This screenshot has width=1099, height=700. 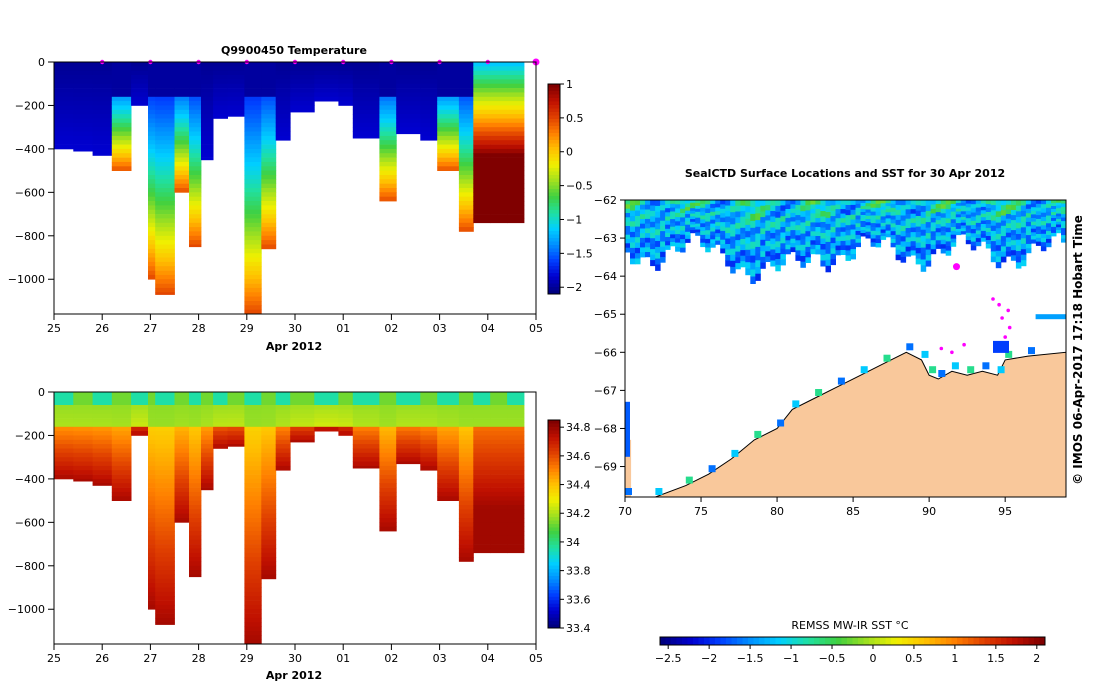 What do you see at coordinates (30, 479) in the screenshot?
I see `y-tick-label: −400` at bounding box center [30, 479].